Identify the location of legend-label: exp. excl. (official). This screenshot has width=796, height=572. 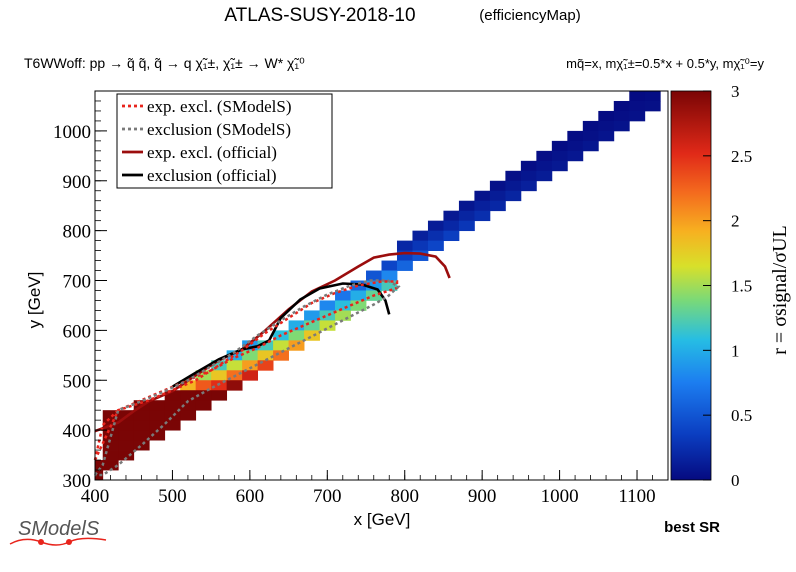
(212, 152).